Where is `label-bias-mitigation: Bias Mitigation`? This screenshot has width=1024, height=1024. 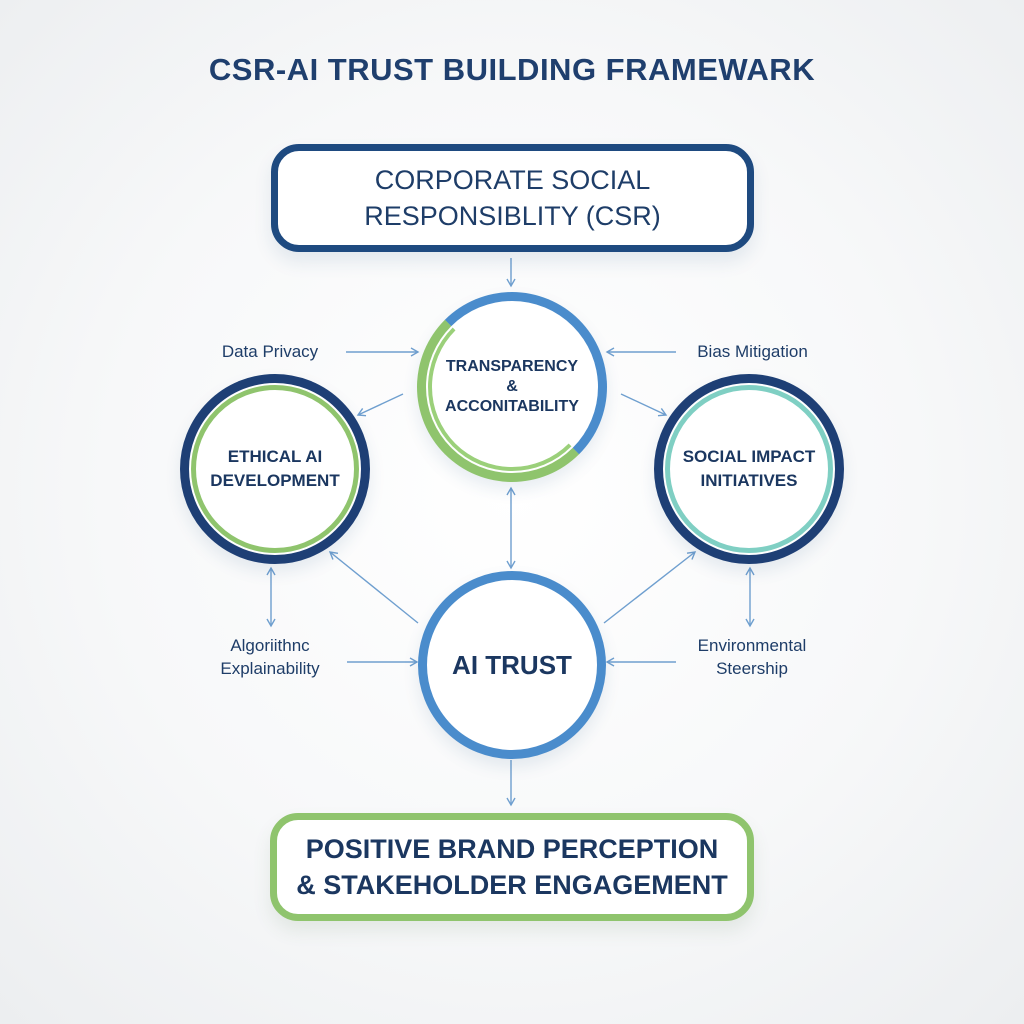 label-bias-mitigation: Bias Mitigation is located at coordinates (752, 351).